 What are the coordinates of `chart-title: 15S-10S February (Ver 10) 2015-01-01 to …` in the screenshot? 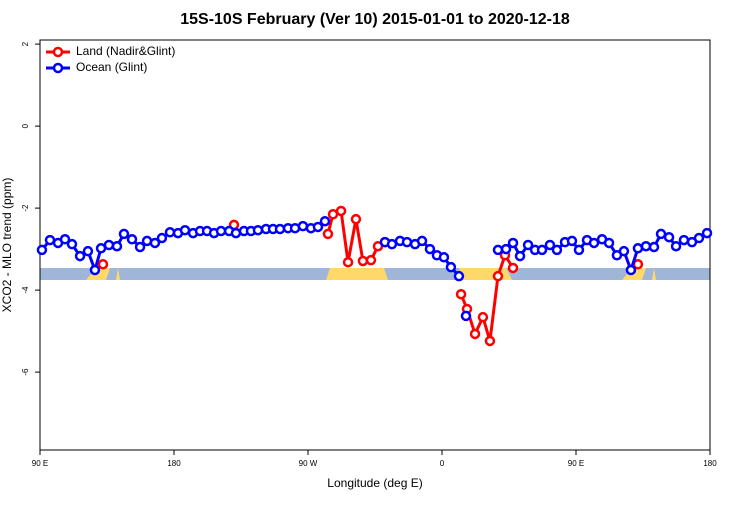 It's located at (375, 19).